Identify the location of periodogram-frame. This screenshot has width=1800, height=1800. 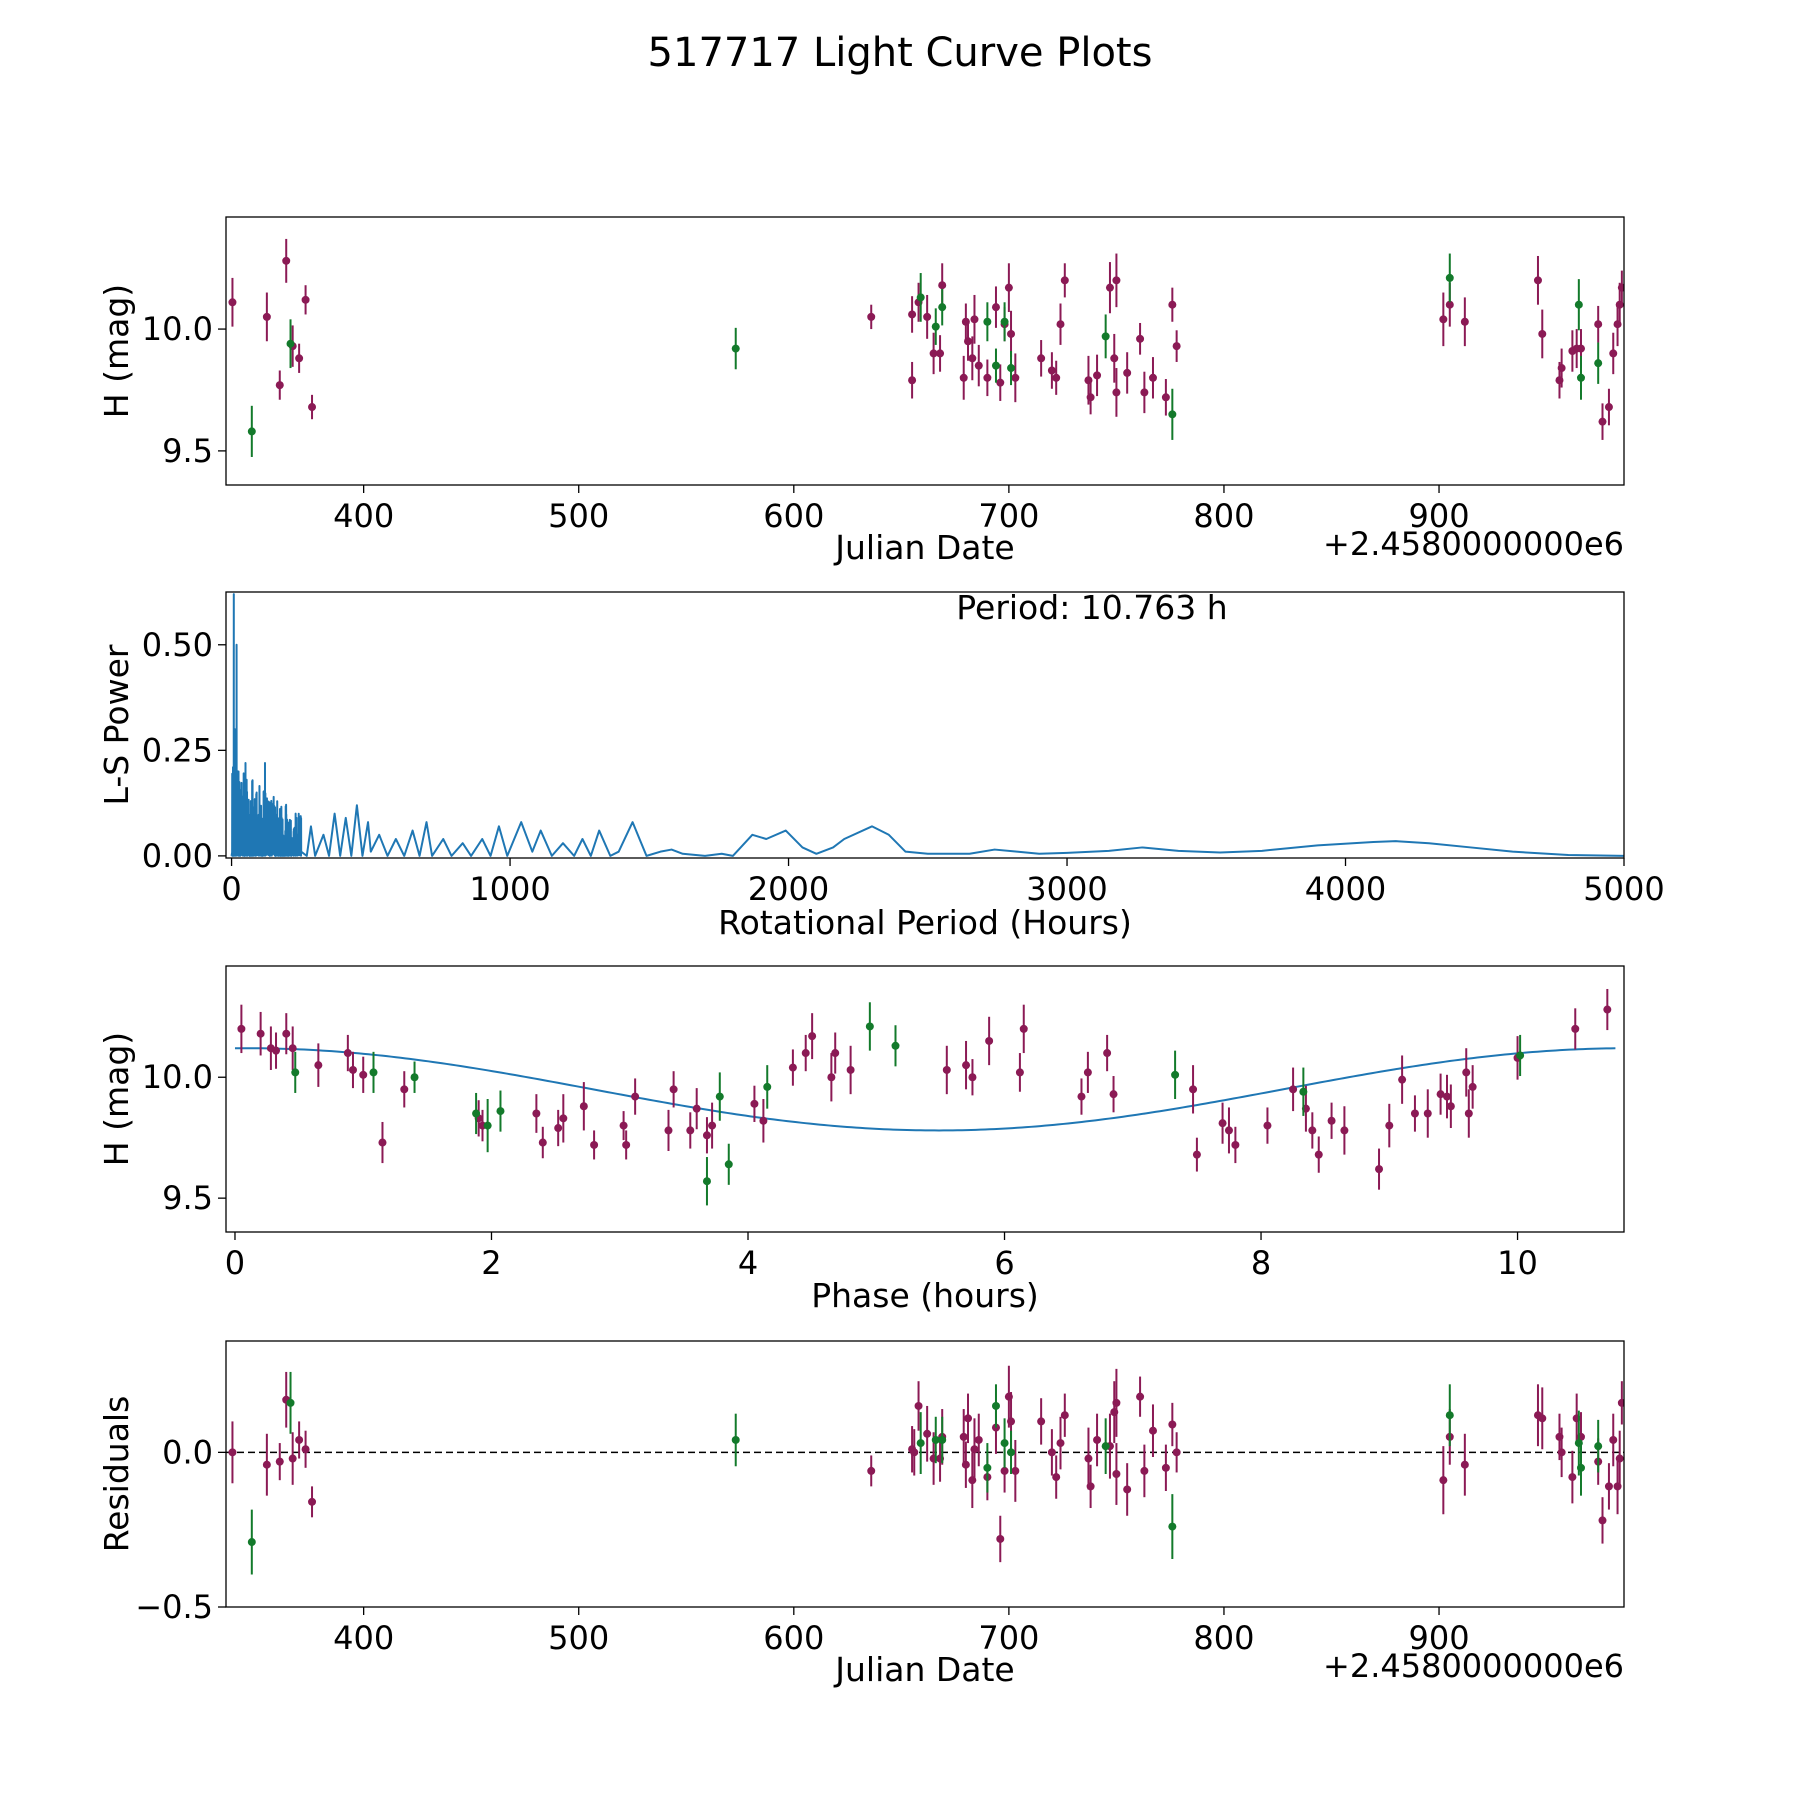
(925, 725).